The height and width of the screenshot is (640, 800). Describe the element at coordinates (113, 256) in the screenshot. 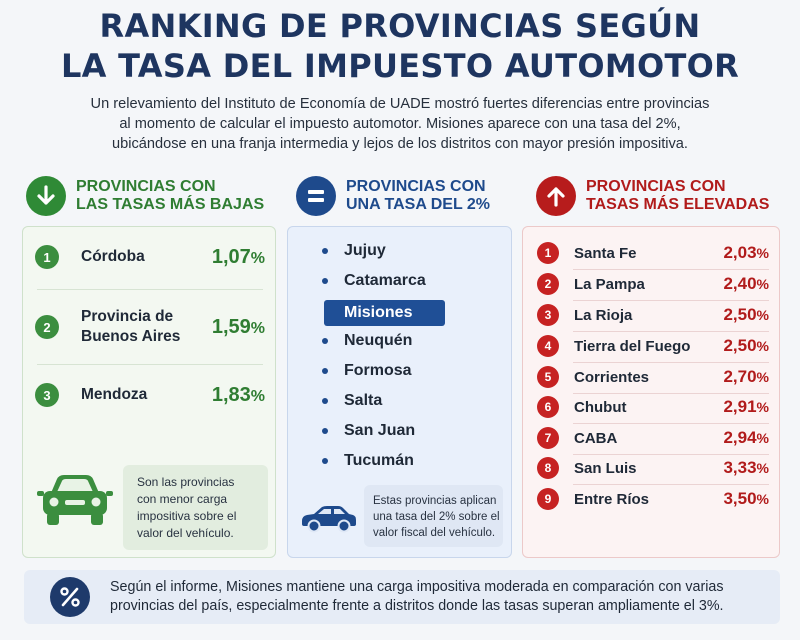

I see `province-name: Córdoba` at that location.